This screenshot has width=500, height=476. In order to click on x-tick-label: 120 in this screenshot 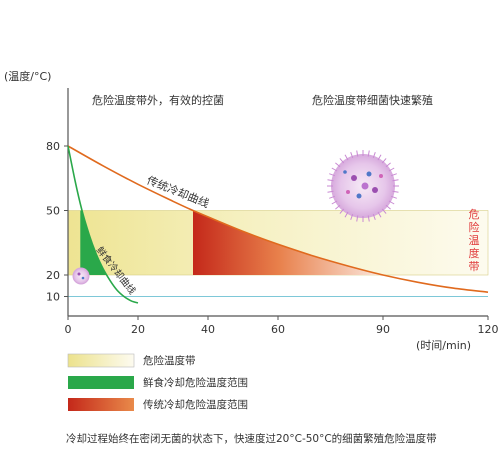, I will do `click(488, 329)`.